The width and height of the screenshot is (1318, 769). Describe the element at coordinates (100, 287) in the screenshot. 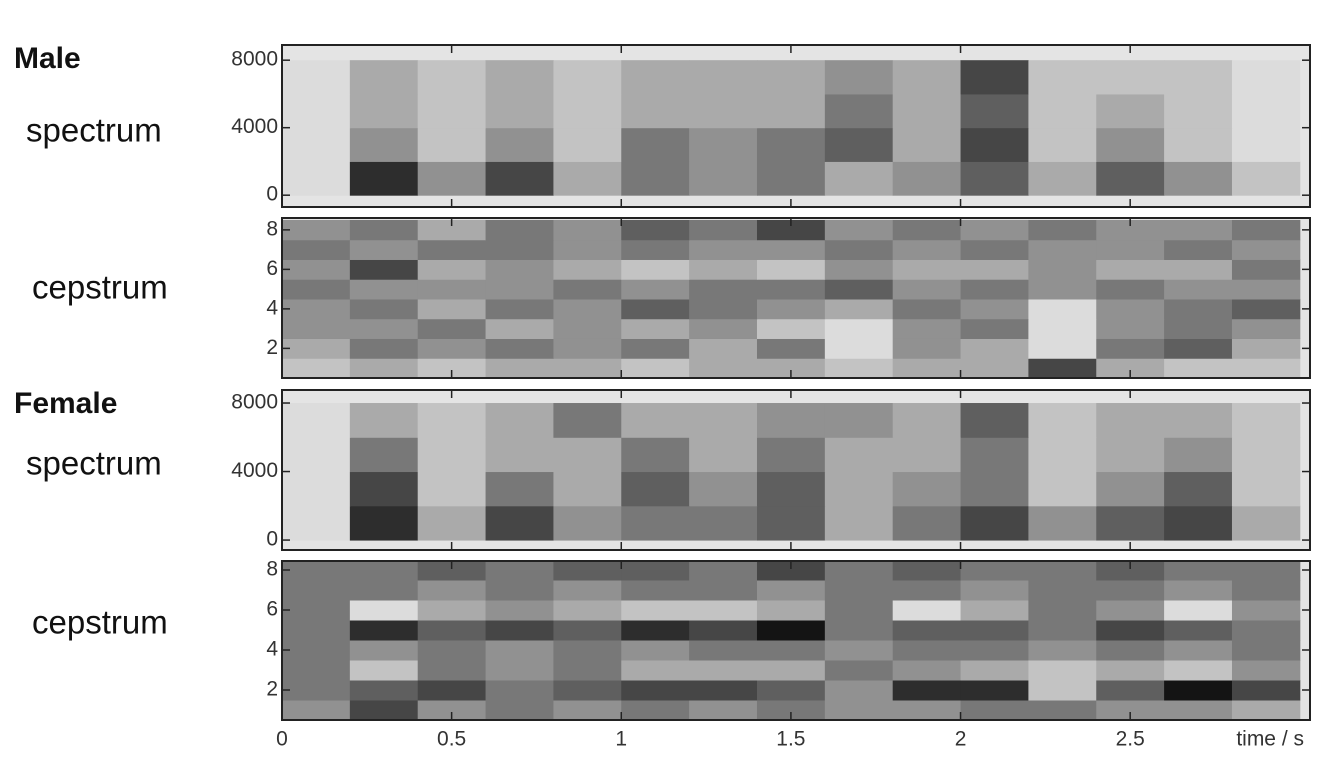

I see `panel-label: cepstrum` at that location.